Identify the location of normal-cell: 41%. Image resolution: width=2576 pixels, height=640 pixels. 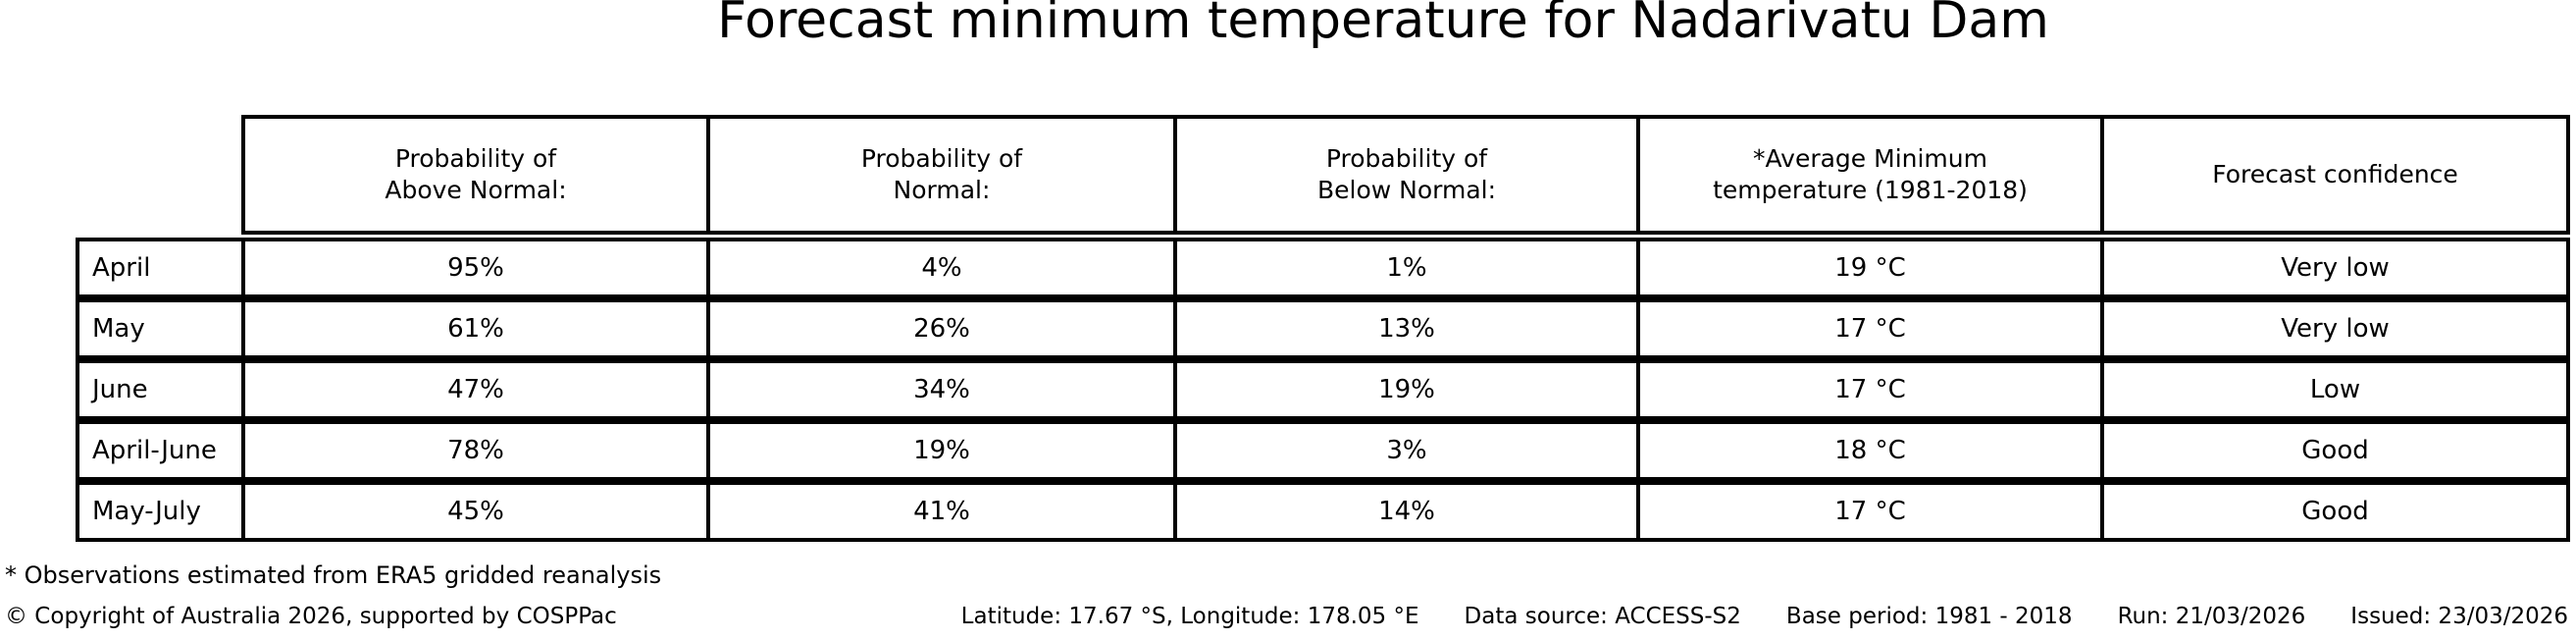
(939, 512).